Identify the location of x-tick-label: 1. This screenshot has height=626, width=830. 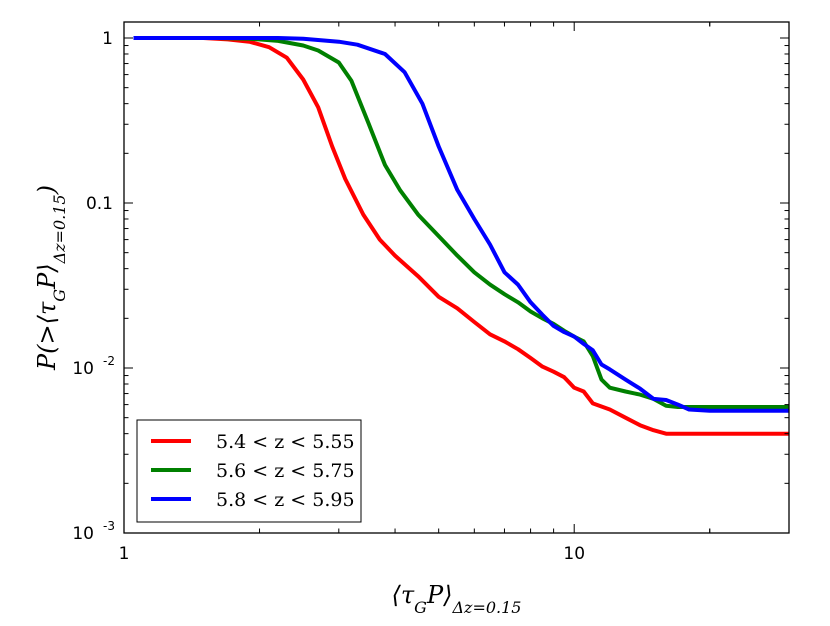
(124, 554).